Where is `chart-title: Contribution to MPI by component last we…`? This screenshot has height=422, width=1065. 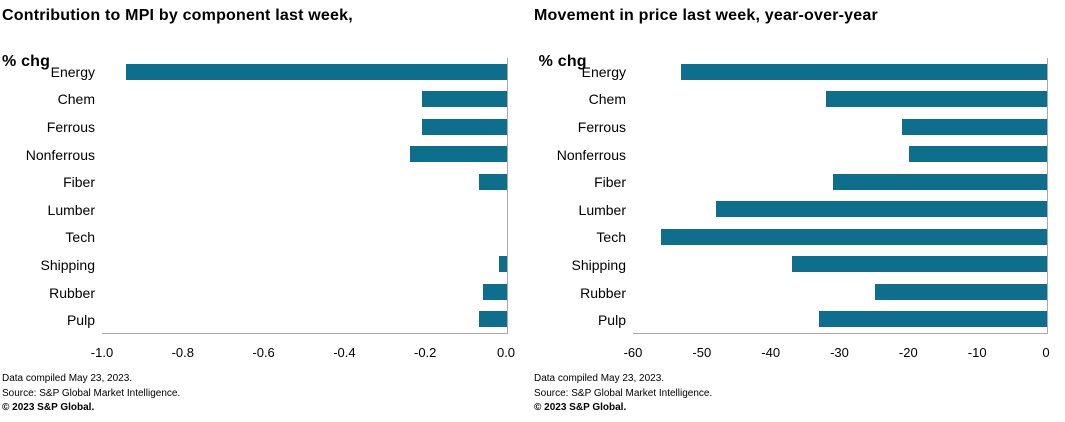
chart-title: Contribution to MPI by component last we… is located at coordinates (266, 38).